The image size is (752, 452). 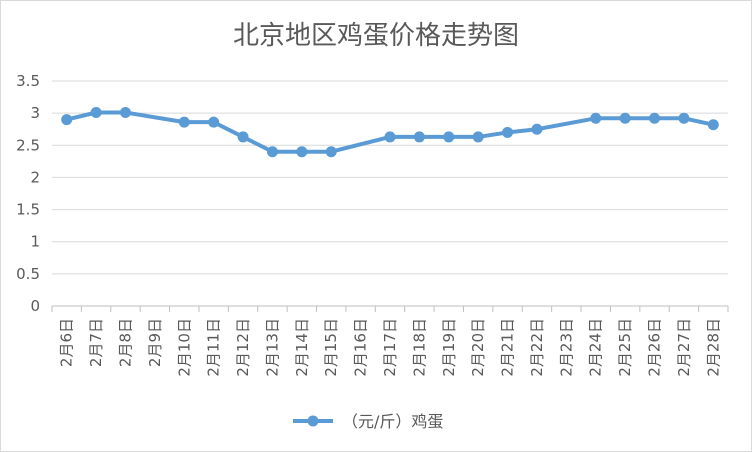 What do you see at coordinates (96, 342) in the screenshot?
I see `x-tick-label: 2月7日` at bounding box center [96, 342].